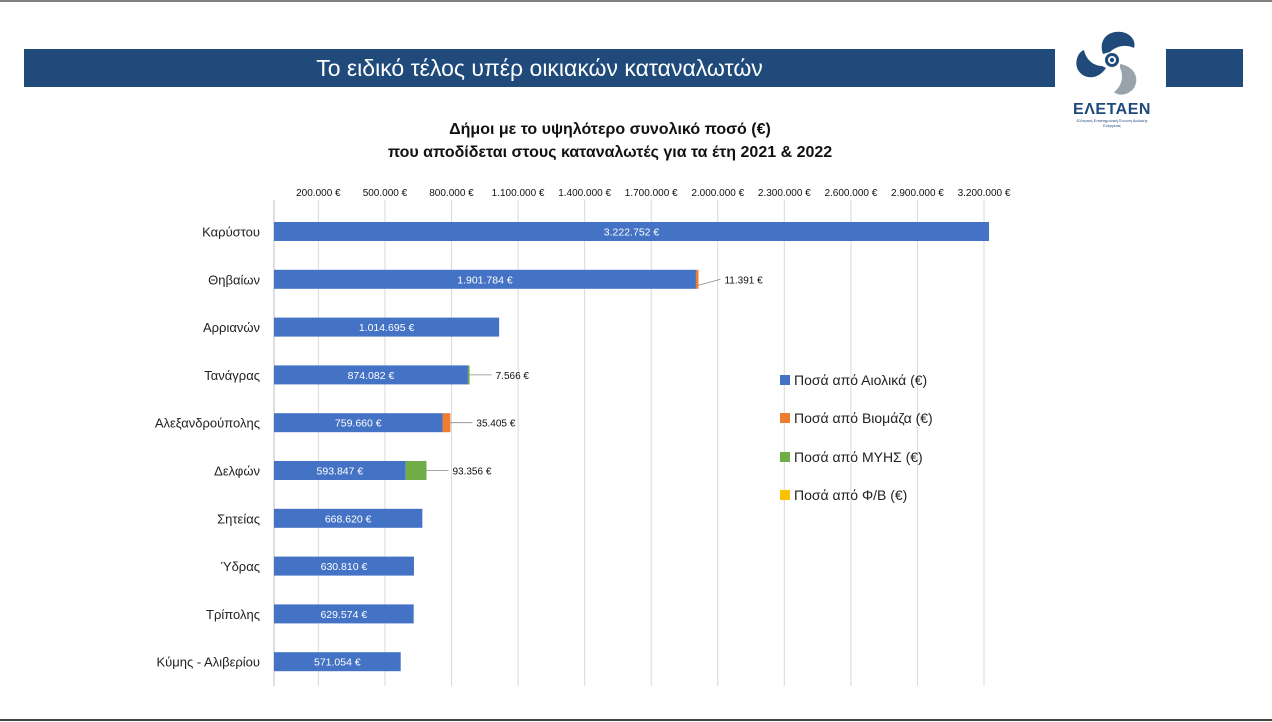  Describe the element at coordinates (610, 129) in the screenshot. I see `chart-title-line1: Δήμοι με το υψηλότερο συνολικό ποσό (€)` at that location.